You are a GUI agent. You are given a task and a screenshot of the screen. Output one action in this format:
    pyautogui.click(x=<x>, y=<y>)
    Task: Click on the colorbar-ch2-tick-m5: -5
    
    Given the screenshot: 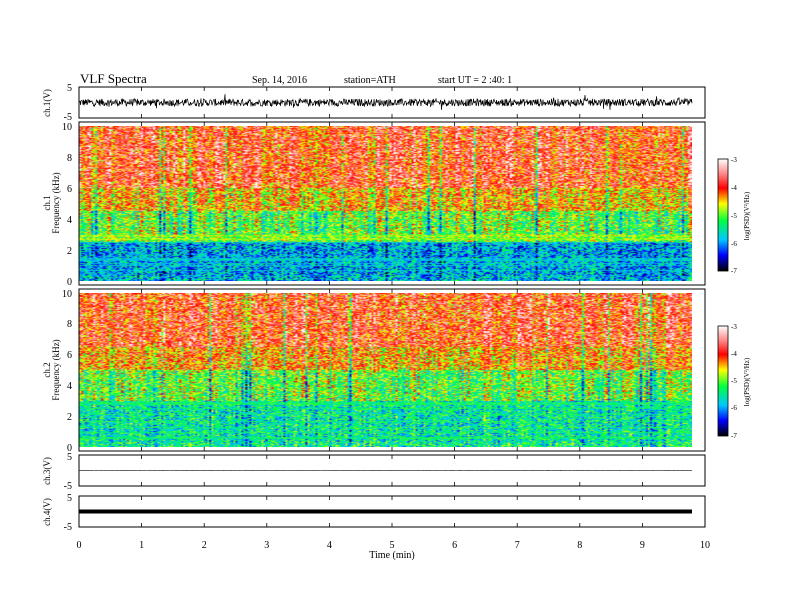 What is the action you would take?
    pyautogui.click(x=734, y=381)
    